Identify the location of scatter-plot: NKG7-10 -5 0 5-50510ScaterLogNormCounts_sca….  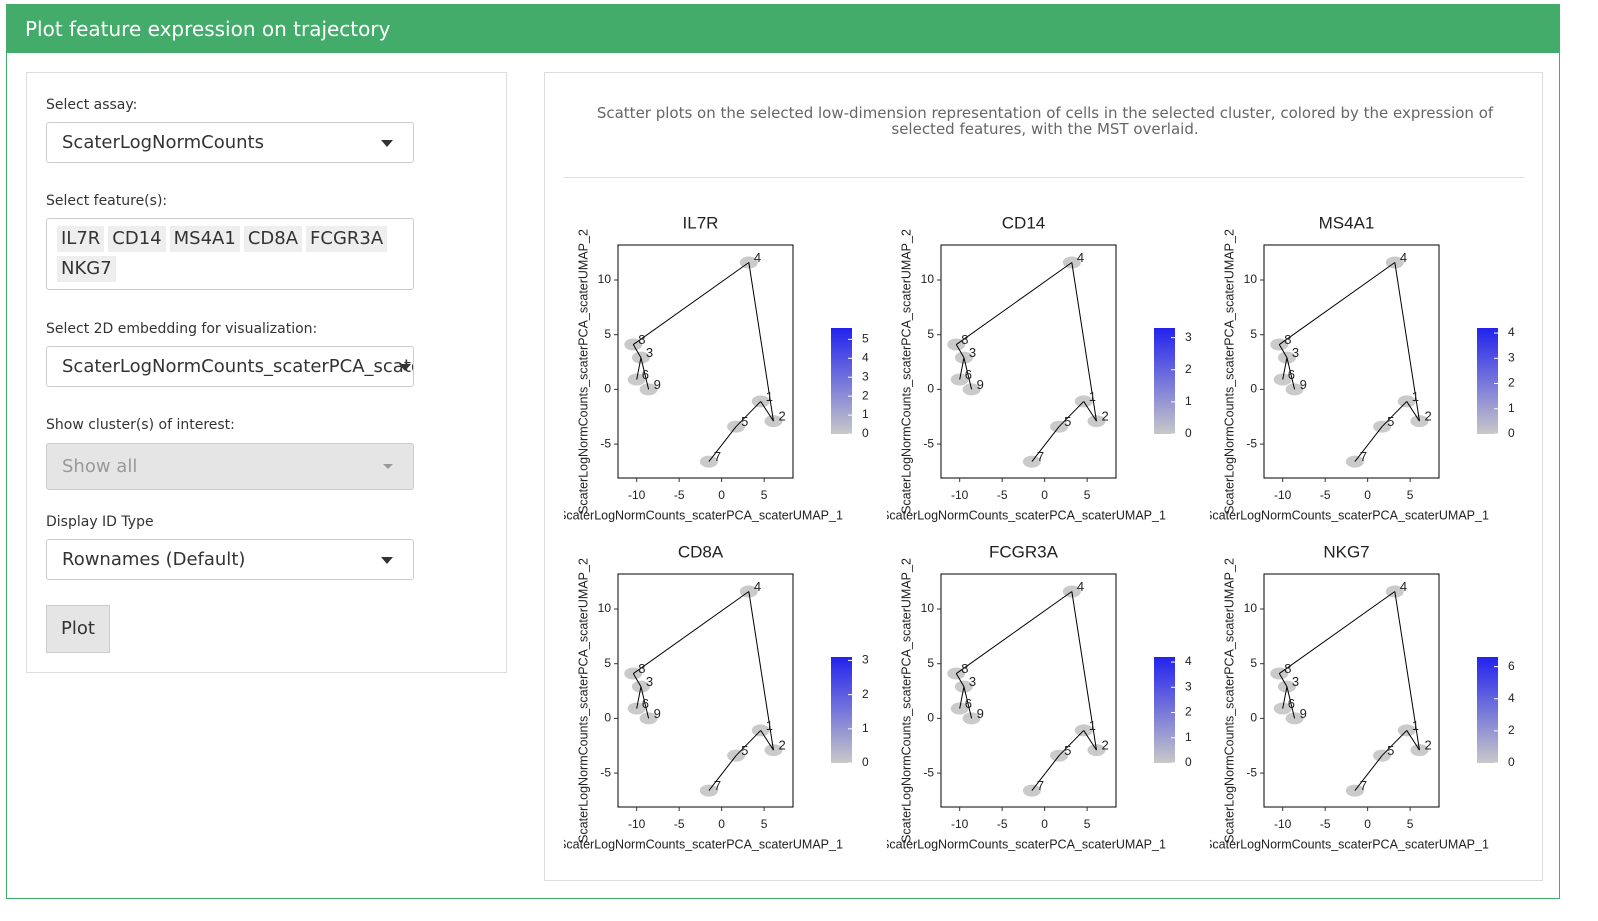
(1362, 696).